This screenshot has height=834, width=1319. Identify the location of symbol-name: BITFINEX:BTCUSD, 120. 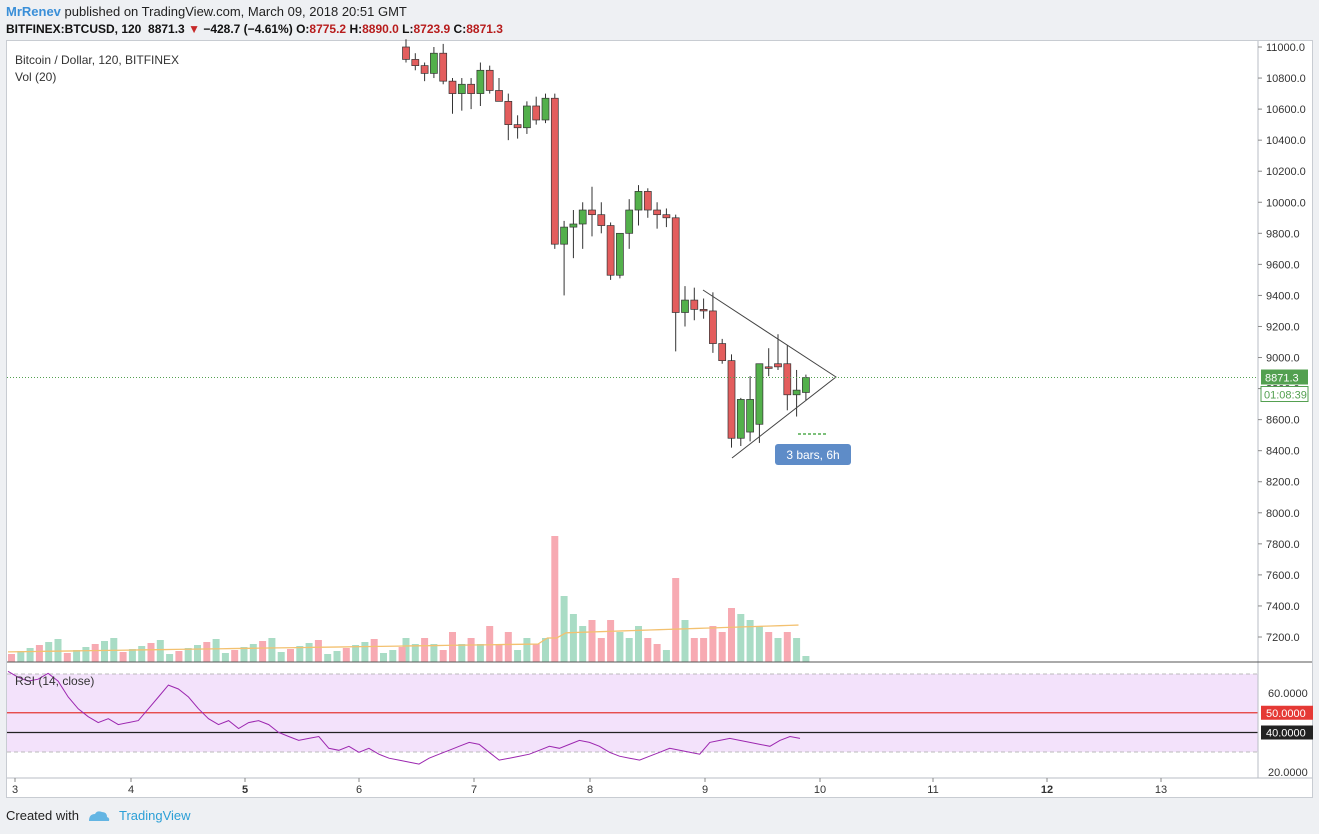
(74, 29).